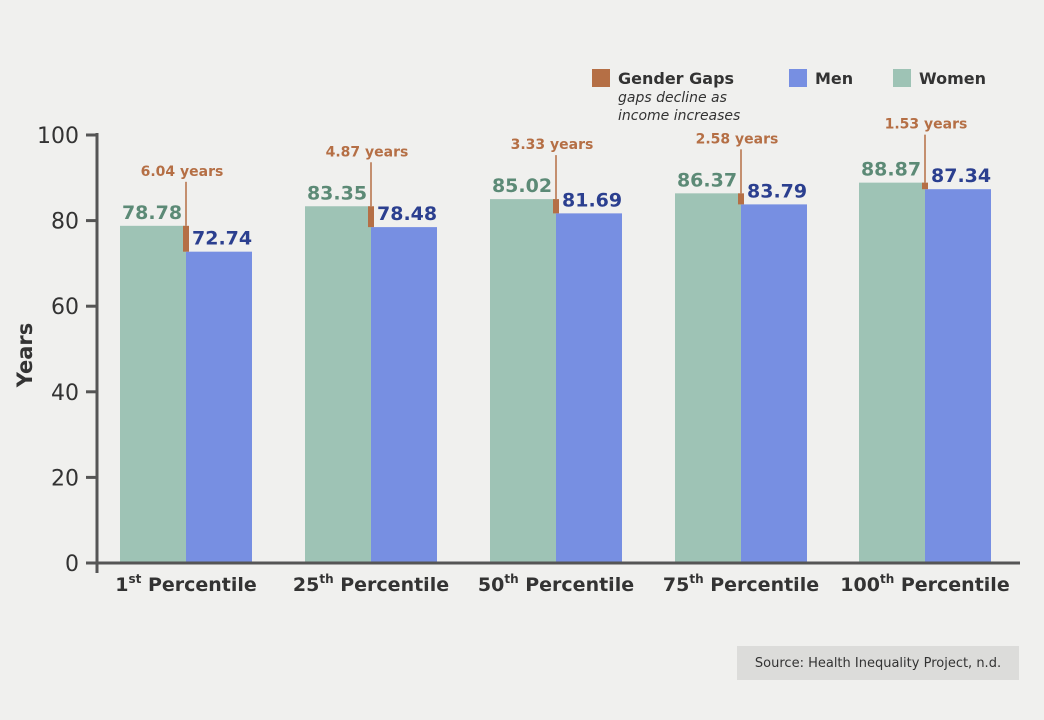 Image resolution: width=1044 pixels, height=720 pixels. I want to click on category-label: 75th Percentile, so click(741, 584).